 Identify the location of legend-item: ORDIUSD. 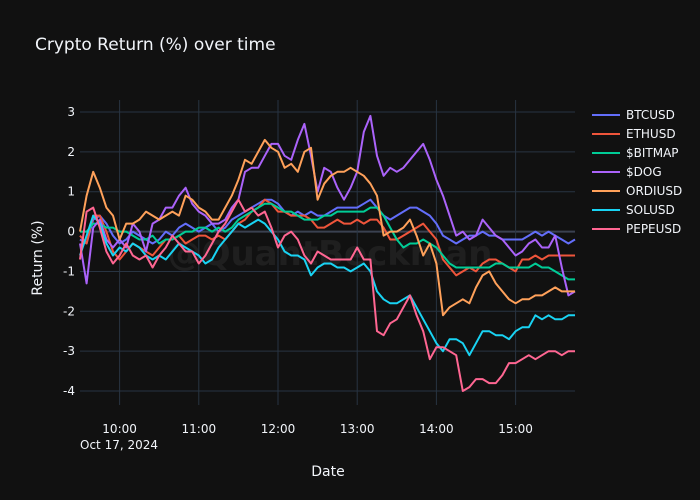
(637, 191).